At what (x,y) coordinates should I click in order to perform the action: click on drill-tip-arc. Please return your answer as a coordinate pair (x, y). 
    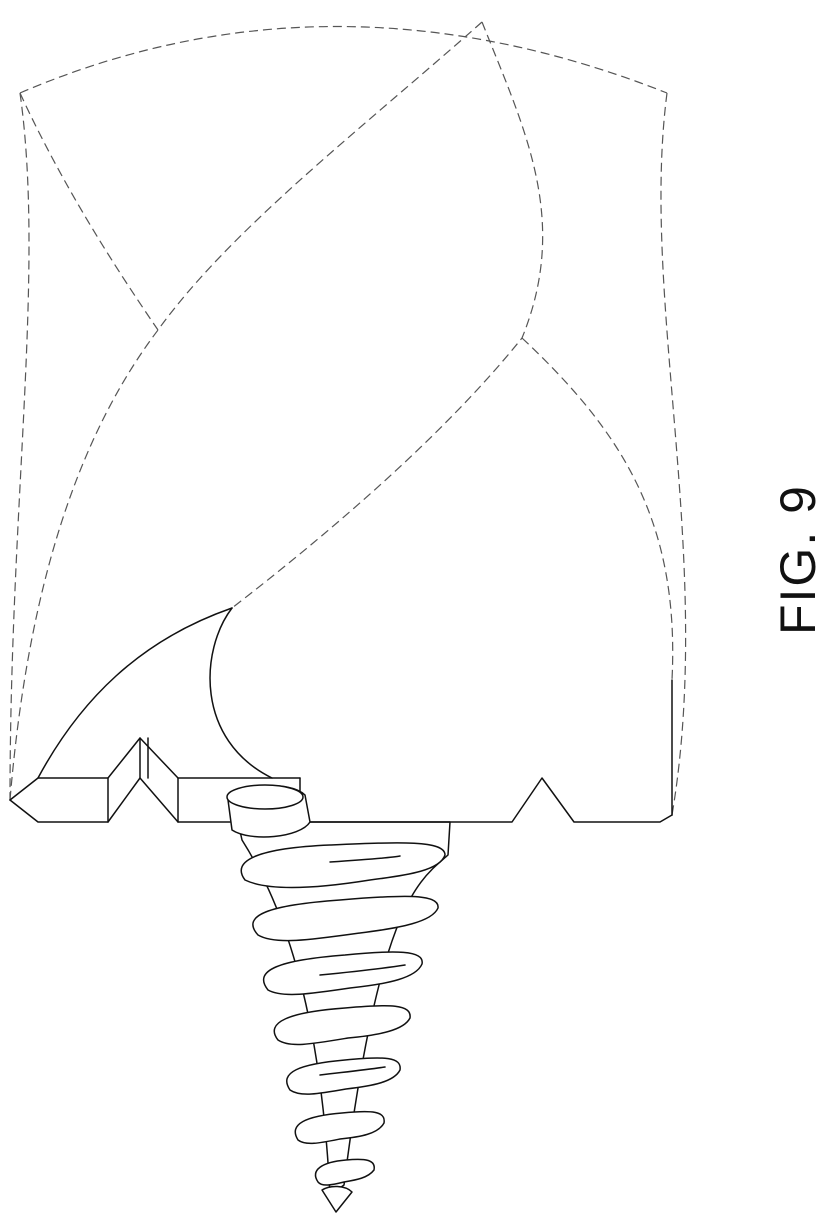
    Looking at the image, I should click on (343, 60).